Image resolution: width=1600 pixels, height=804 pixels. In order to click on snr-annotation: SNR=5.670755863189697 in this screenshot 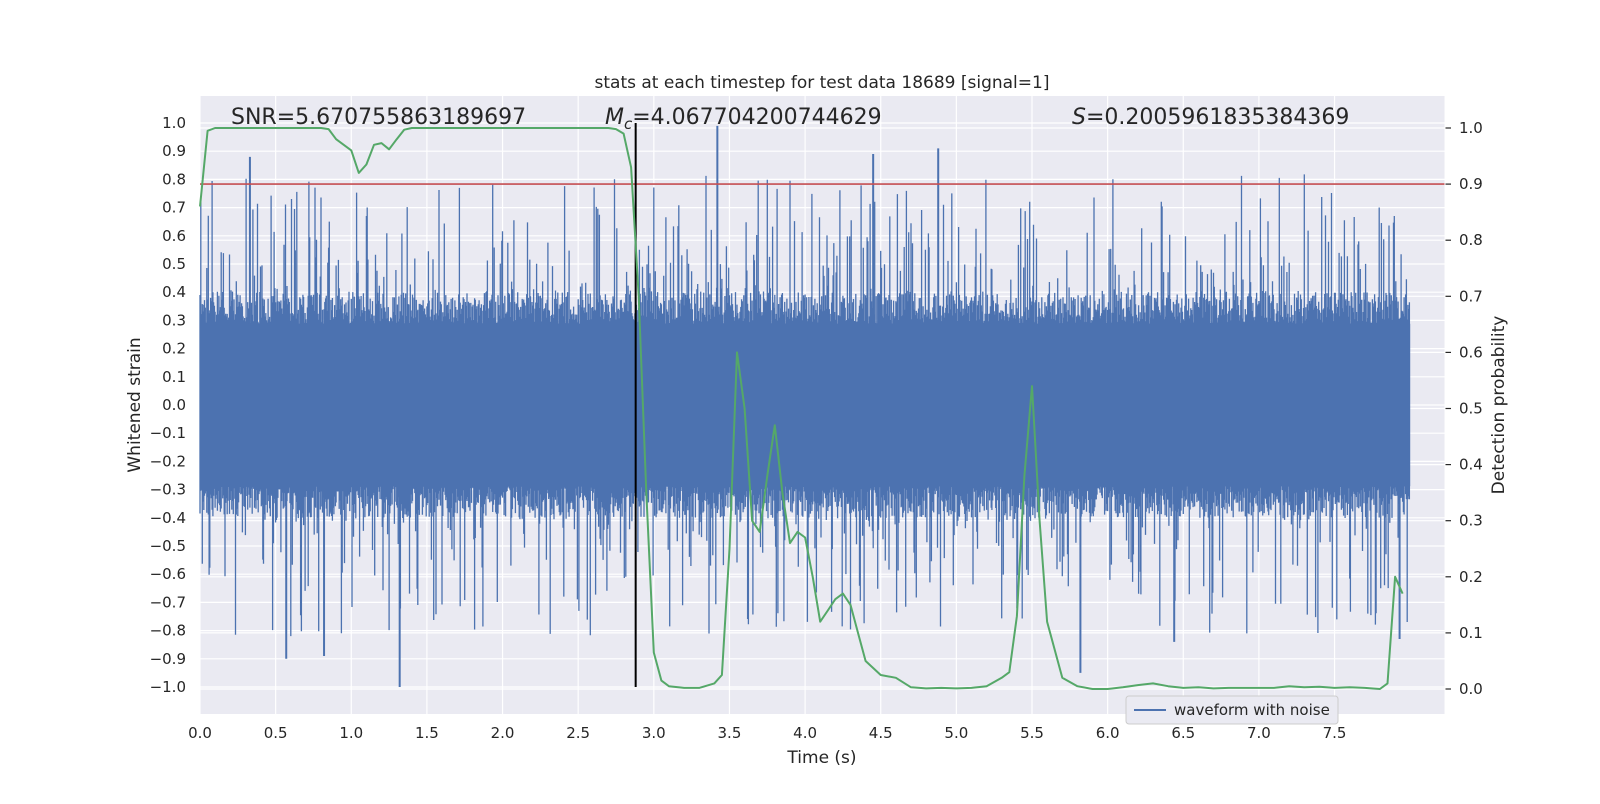, I will do `click(378, 117)`.